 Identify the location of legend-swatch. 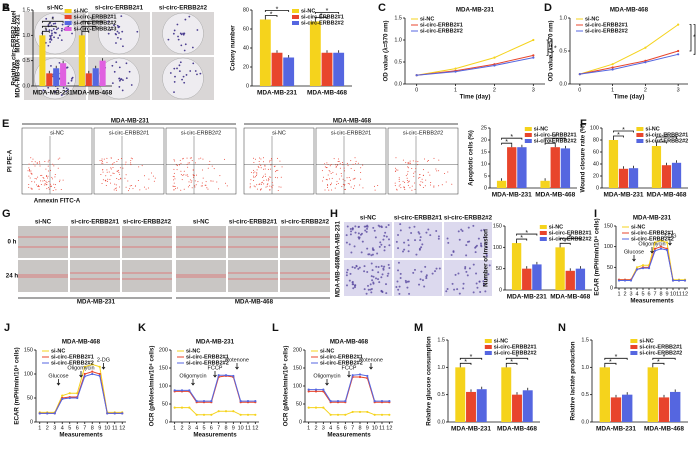
(543, 233).